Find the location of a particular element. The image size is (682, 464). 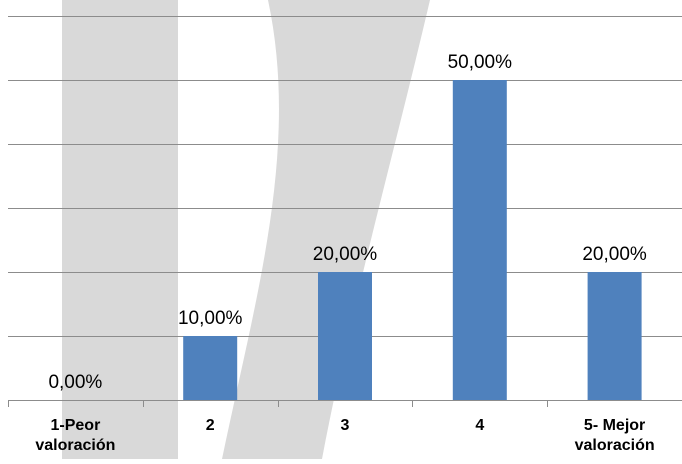

x-tick-label-line: 1-Peor is located at coordinates (76, 425).